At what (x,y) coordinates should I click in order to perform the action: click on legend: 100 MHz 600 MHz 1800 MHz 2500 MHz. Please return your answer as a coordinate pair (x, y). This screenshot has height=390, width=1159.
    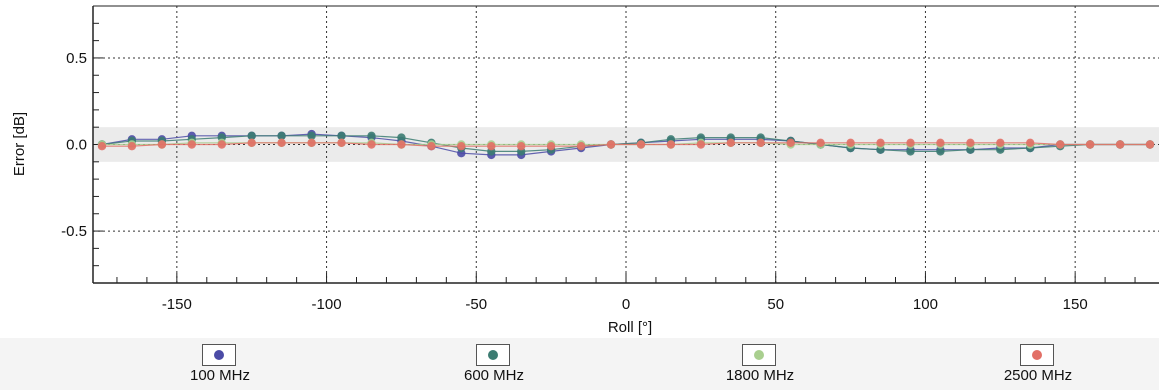
    Looking at the image, I should click on (579, 364).